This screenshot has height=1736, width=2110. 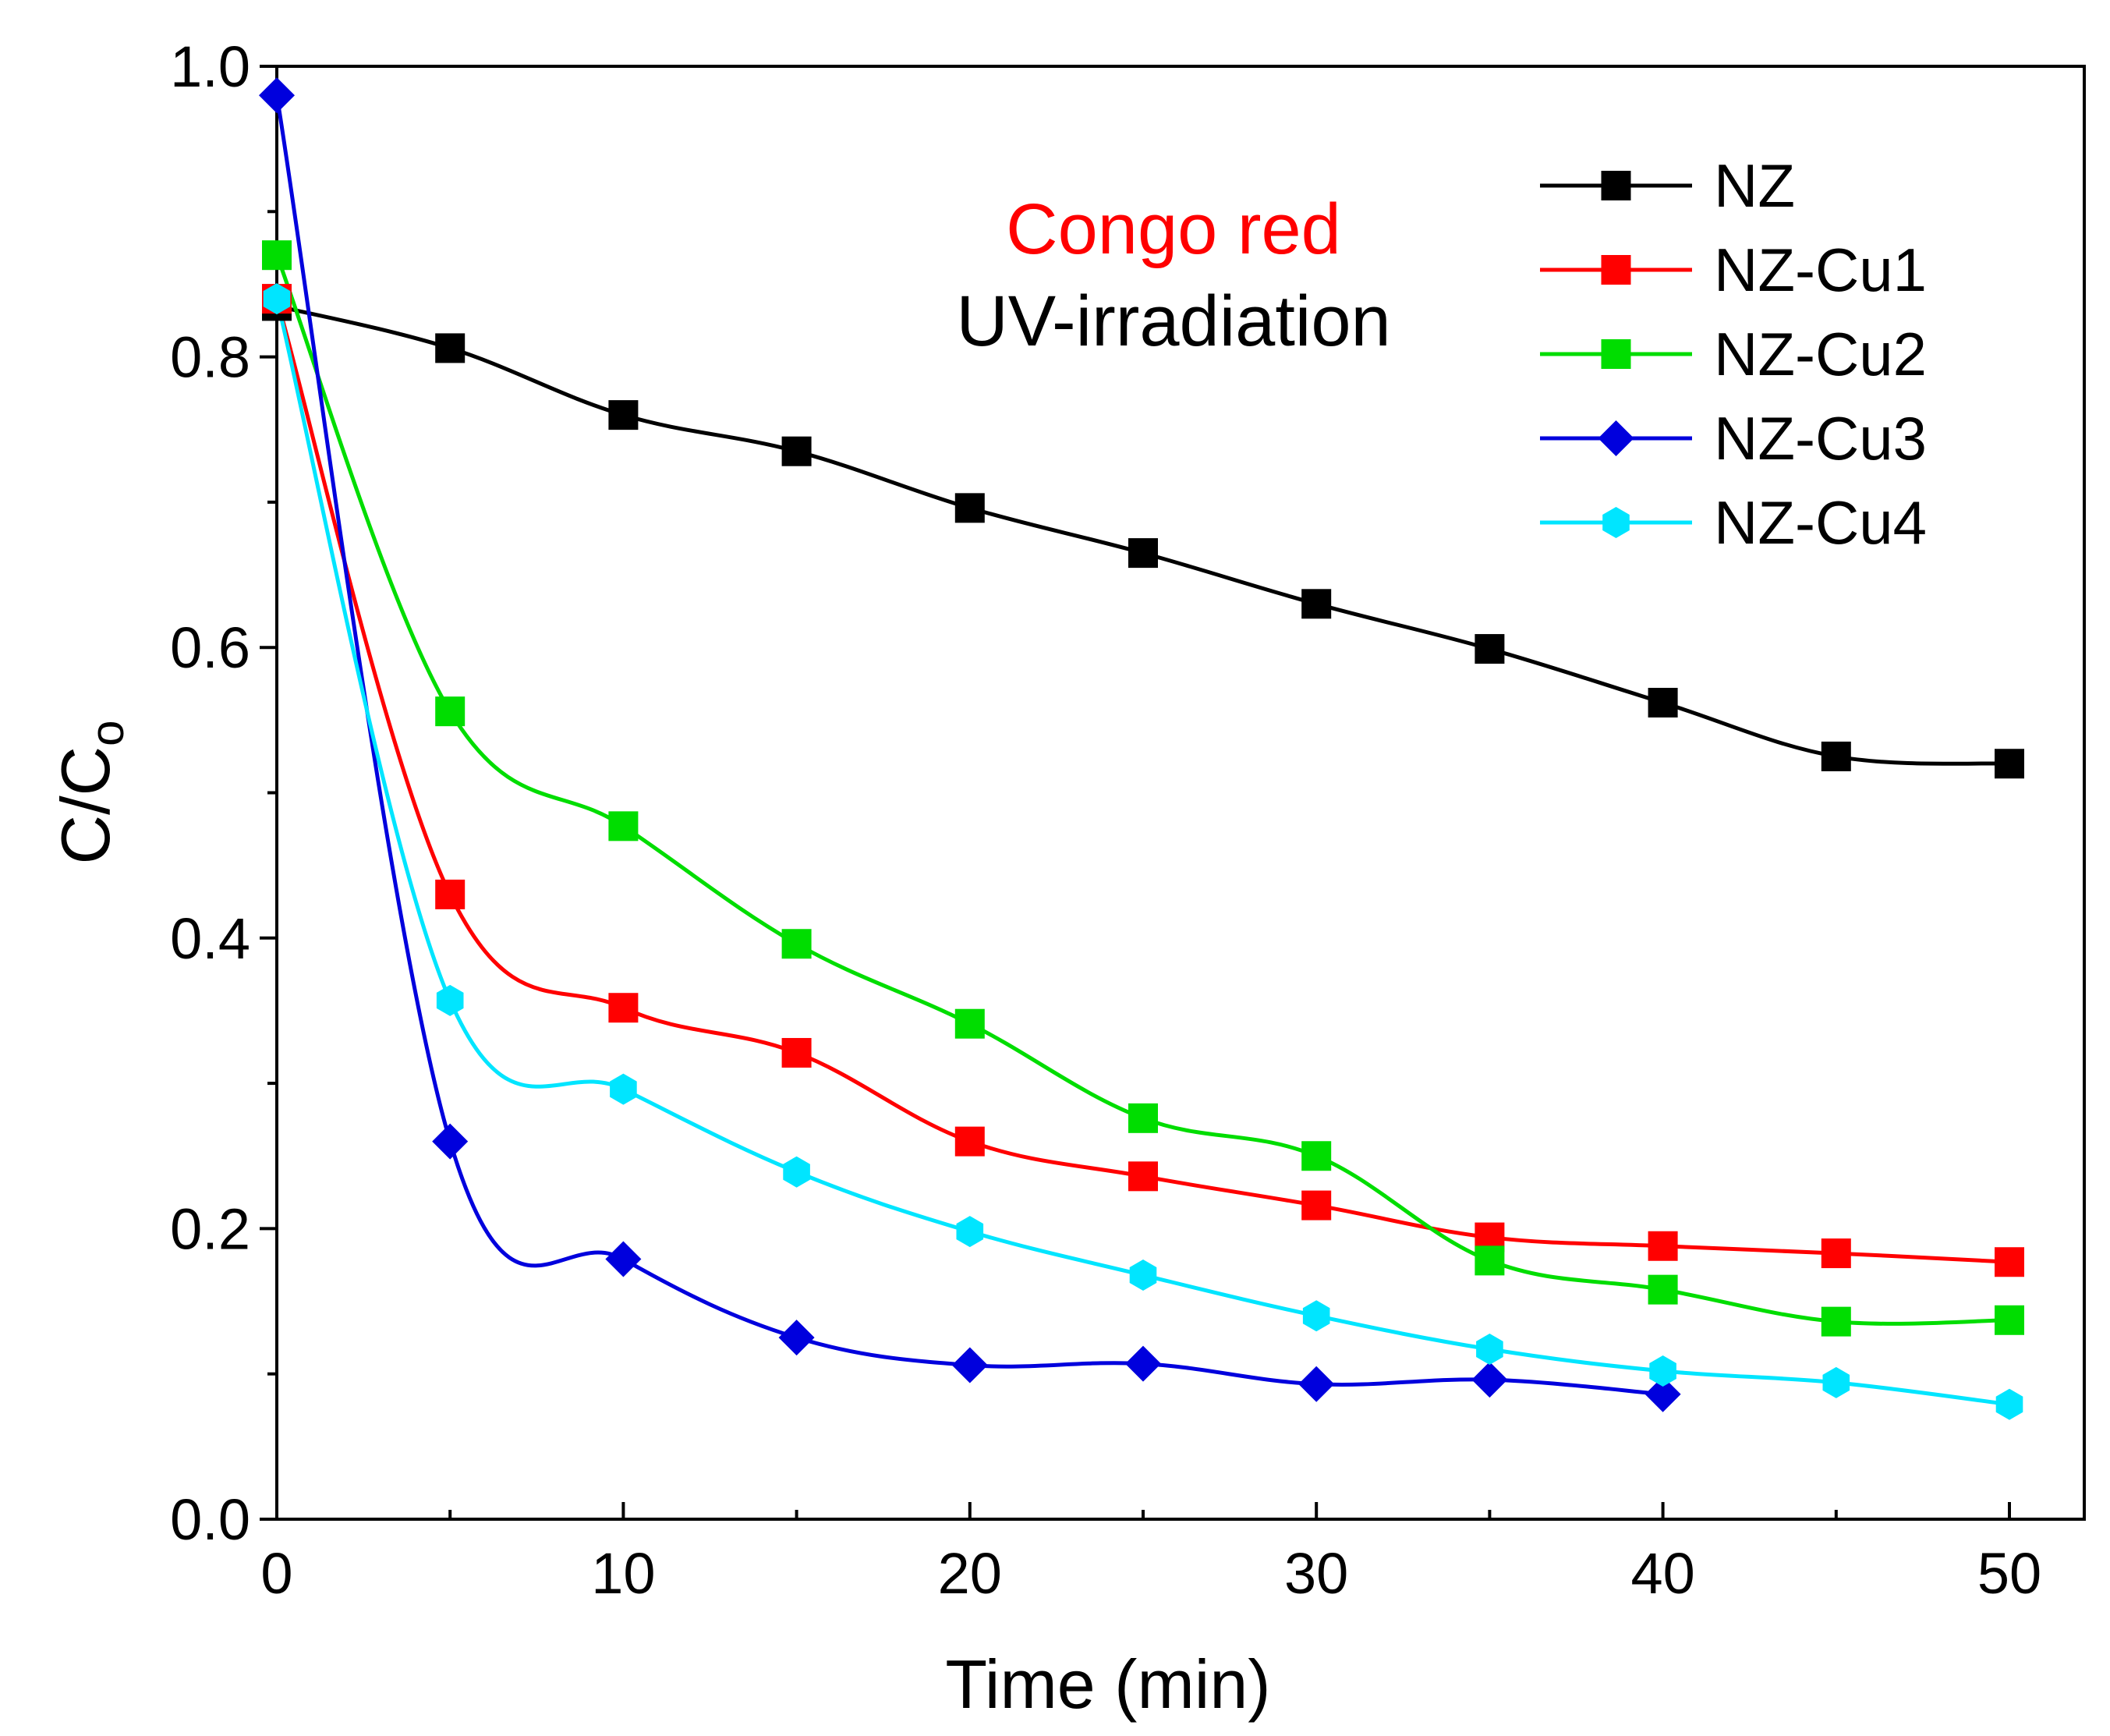 What do you see at coordinates (1821, 354) in the screenshot?
I see `legend-label-nz-cu2: NZ-Cu2` at bounding box center [1821, 354].